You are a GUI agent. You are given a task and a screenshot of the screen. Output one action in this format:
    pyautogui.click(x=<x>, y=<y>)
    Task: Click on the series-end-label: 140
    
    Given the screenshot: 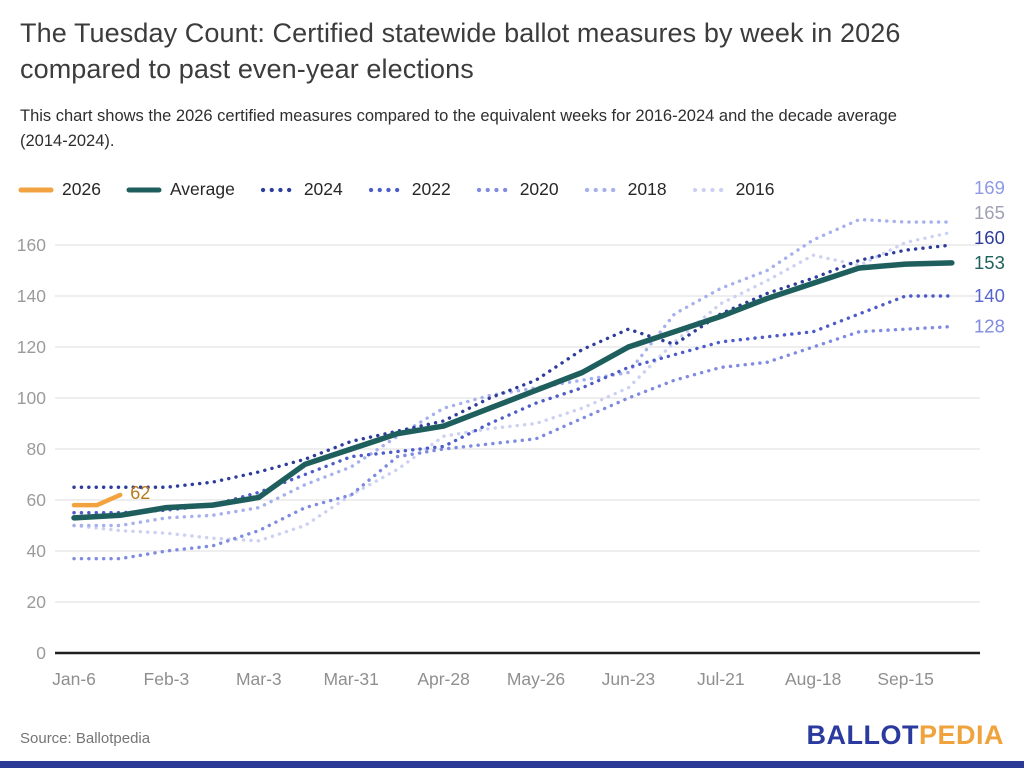 What is the action you would take?
    pyautogui.click(x=989, y=295)
    